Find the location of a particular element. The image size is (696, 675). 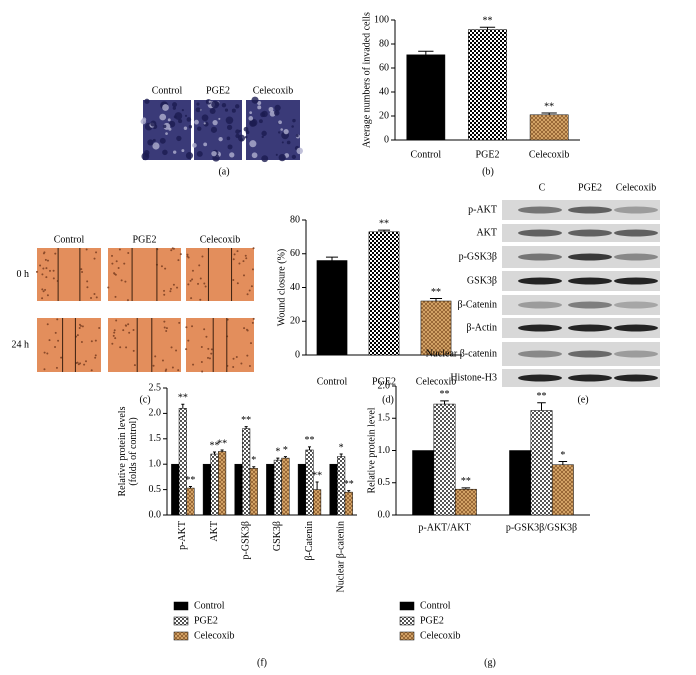

blot-row-label: AKT is located at coordinates (486, 232).